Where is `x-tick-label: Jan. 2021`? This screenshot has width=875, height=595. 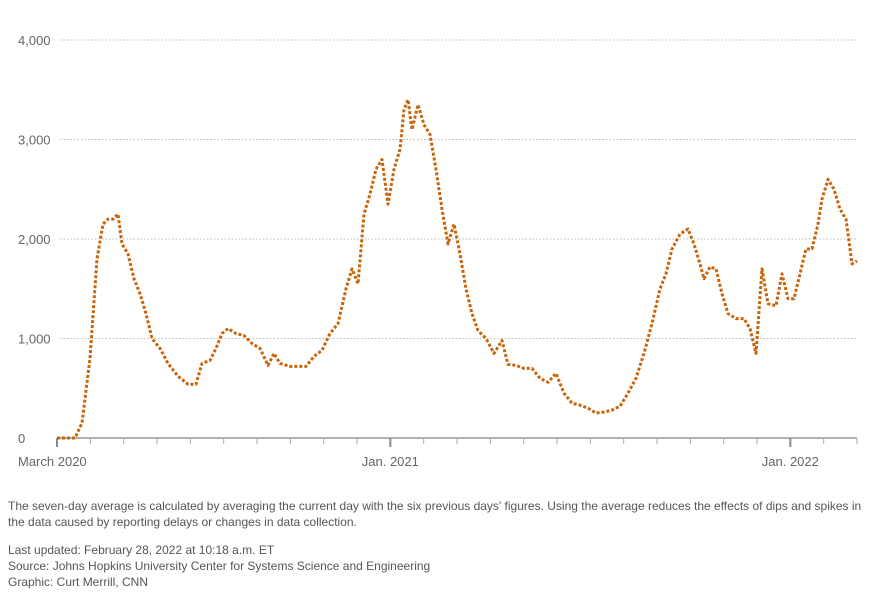 x-tick-label: Jan. 2021 is located at coordinates (390, 461).